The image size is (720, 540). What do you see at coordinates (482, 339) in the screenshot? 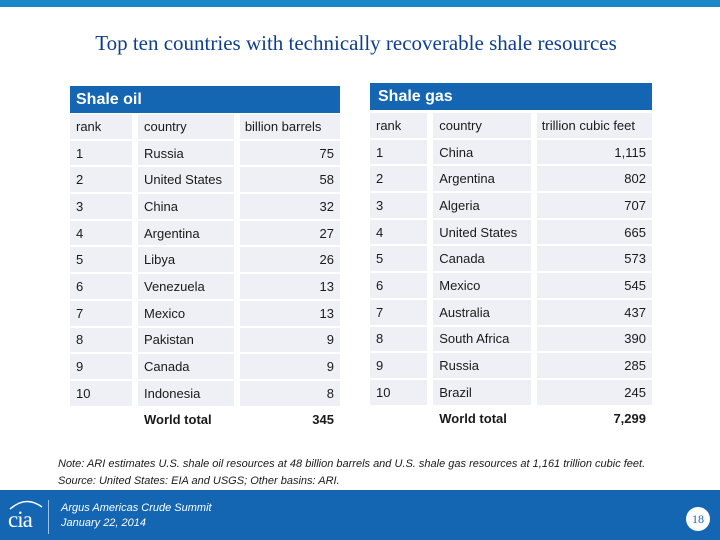
I see `country-cell: South Africa` at bounding box center [482, 339].